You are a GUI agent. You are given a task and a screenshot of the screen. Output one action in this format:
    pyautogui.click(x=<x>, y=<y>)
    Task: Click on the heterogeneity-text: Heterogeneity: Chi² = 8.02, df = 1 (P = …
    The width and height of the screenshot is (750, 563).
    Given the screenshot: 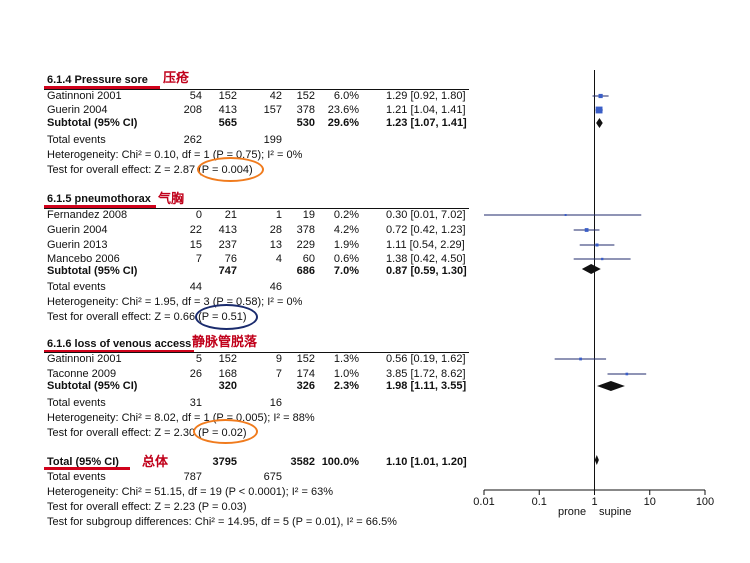 What is the action you would take?
    pyautogui.click(x=181, y=418)
    